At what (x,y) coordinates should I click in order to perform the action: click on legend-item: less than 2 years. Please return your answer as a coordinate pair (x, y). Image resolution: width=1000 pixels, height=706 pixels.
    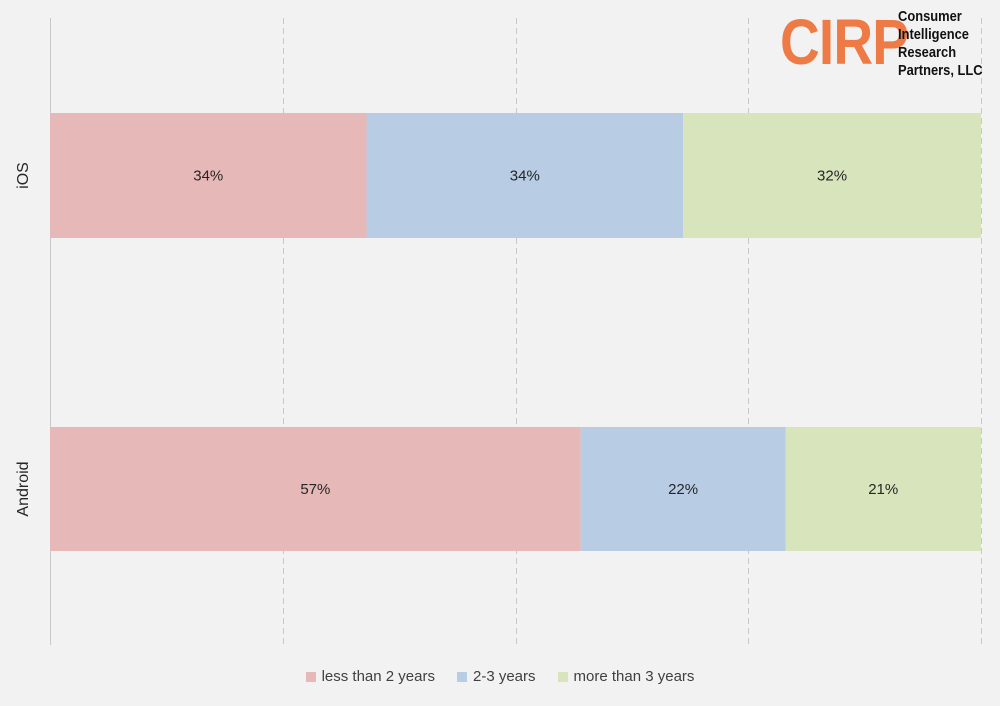
    Looking at the image, I should click on (370, 676).